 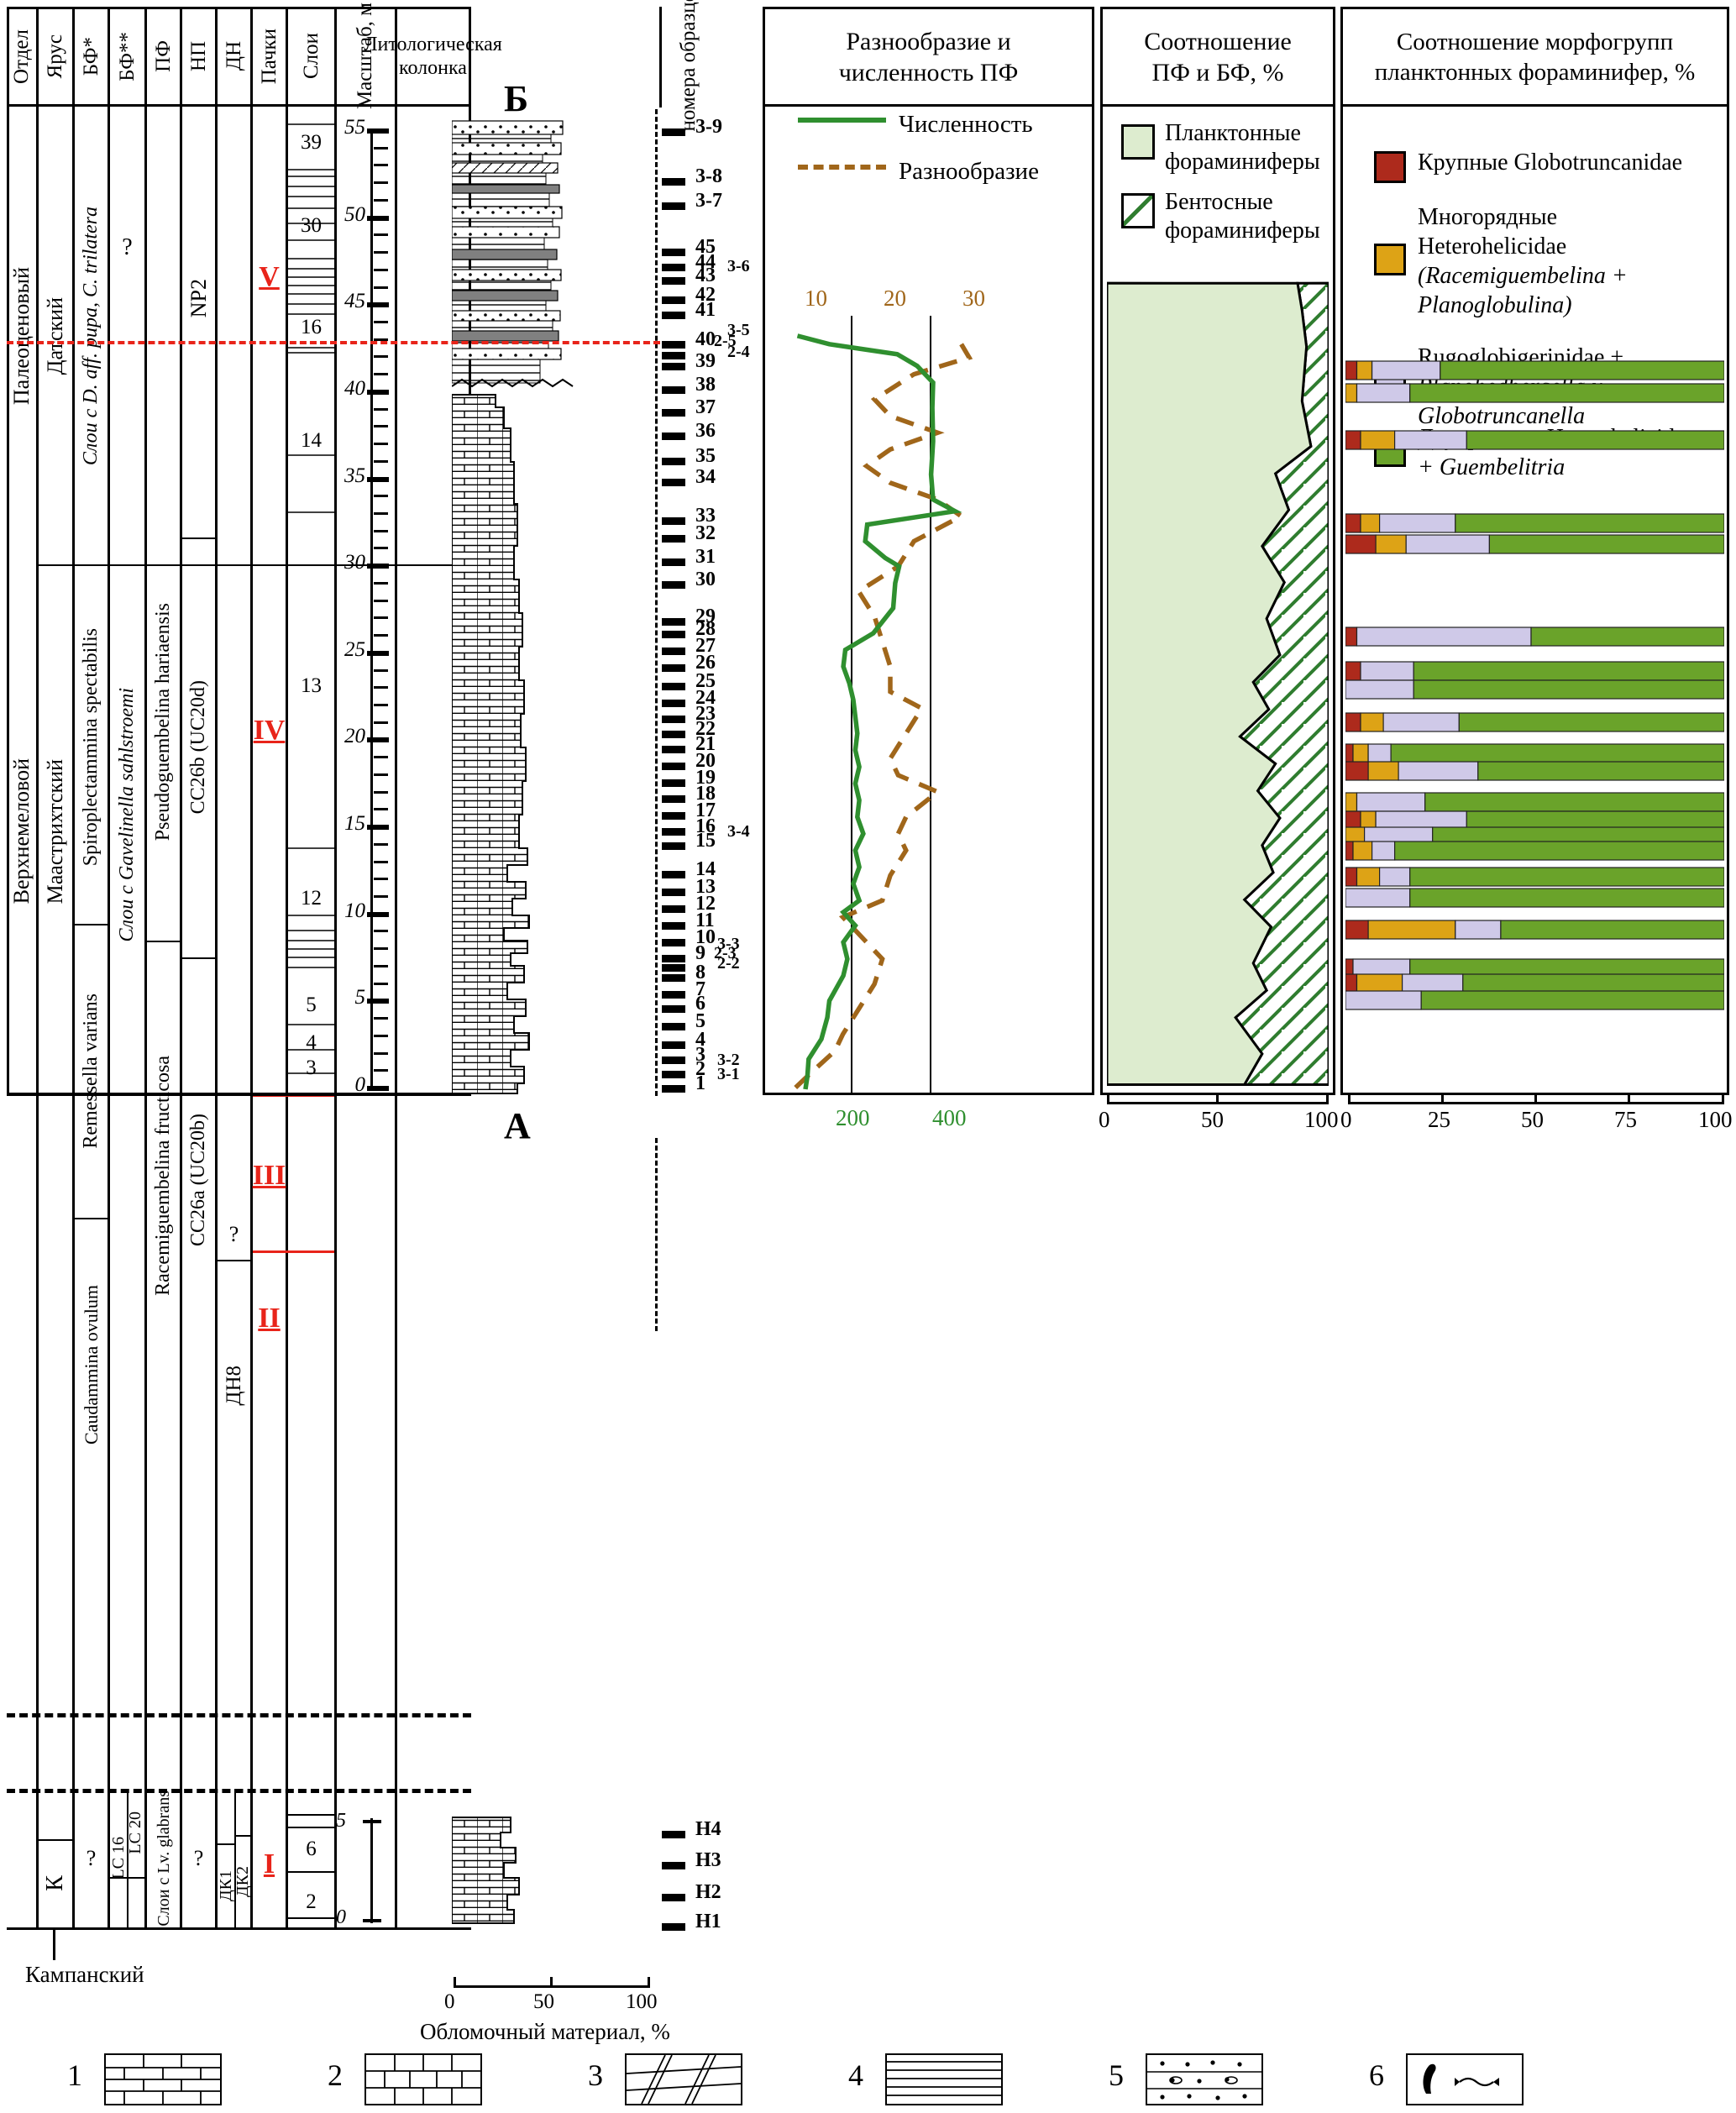 What do you see at coordinates (1217, 106) in the screenshot?
I see `panel-ratio-header-div` at bounding box center [1217, 106].